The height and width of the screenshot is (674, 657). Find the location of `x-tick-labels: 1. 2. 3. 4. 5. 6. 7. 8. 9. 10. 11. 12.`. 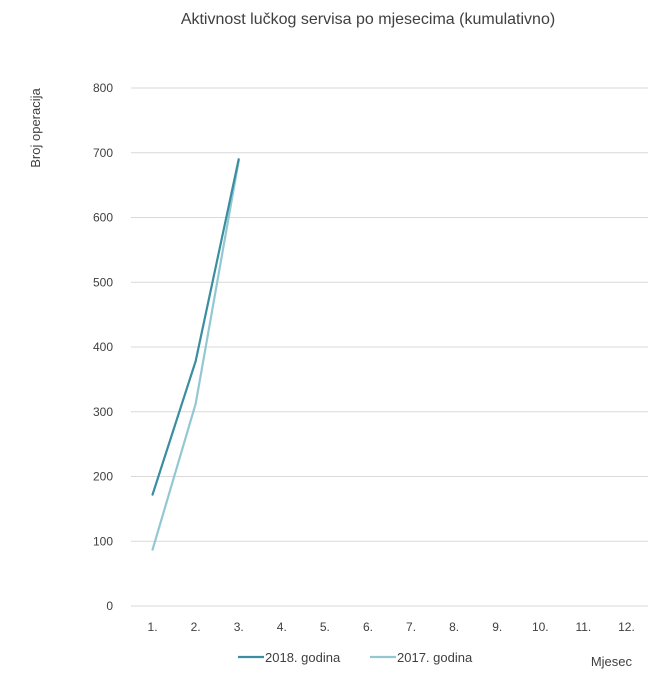

x-tick-labels: 1. 2. 3. 4. 5. 6. 7. 8. 9. 10. 11. 12. is located at coordinates (391, 627).